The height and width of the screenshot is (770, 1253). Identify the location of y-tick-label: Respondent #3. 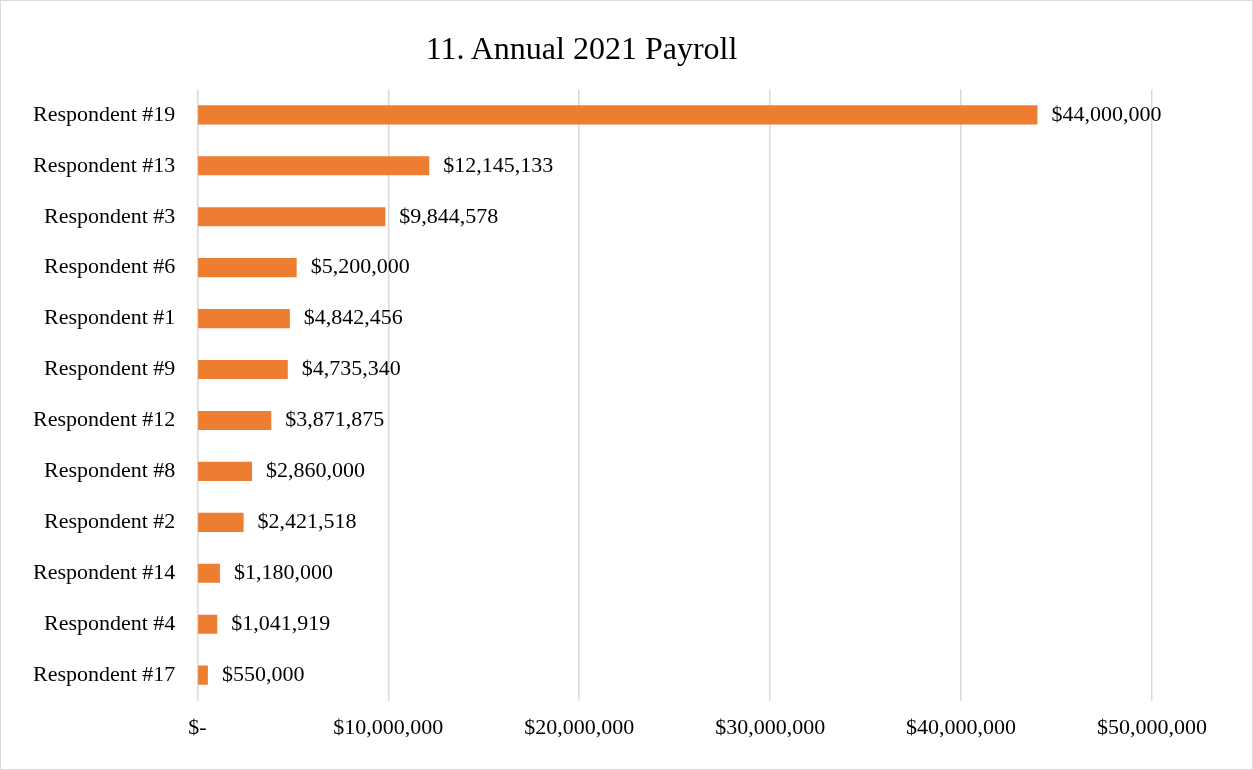
(109, 215).